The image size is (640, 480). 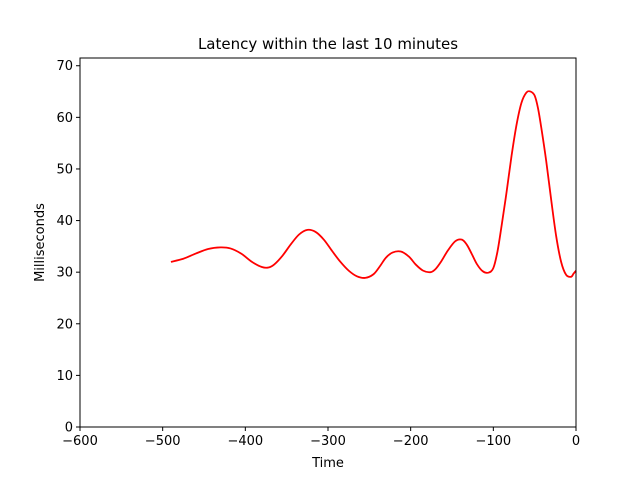 I want to click on x-tick-label: 0, so click(x=576, y=441).